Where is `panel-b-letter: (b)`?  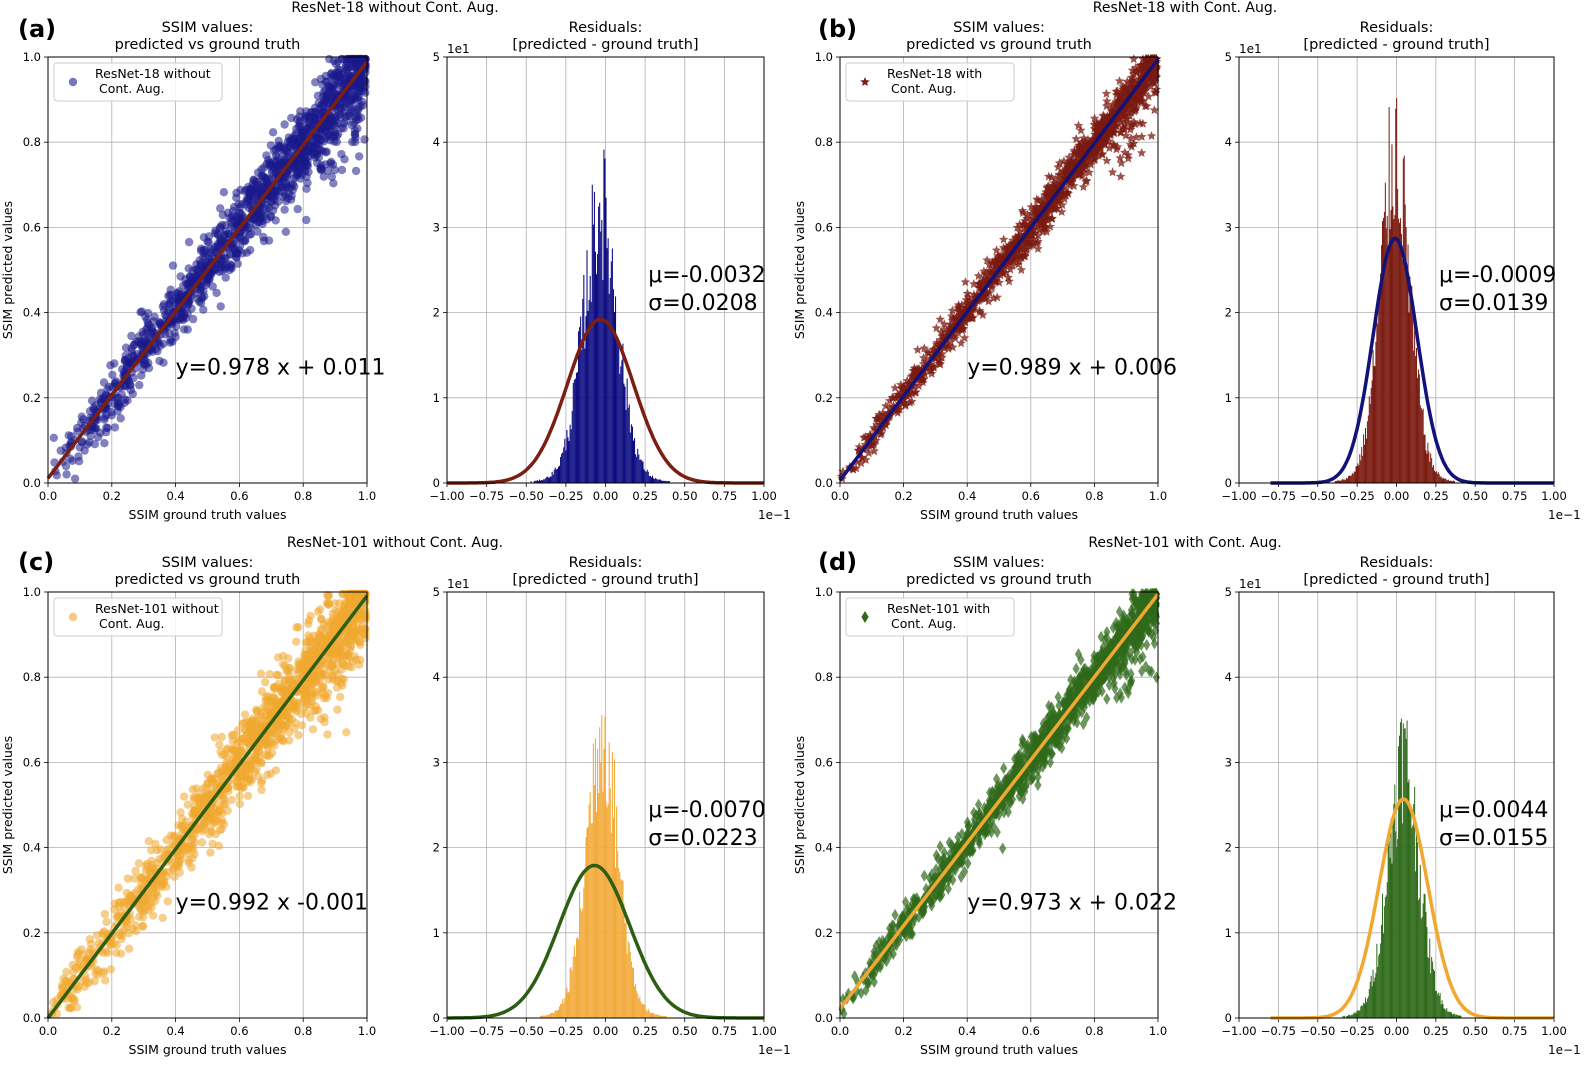 panel-b-letter: (b) is located at coordinates (837, 29).